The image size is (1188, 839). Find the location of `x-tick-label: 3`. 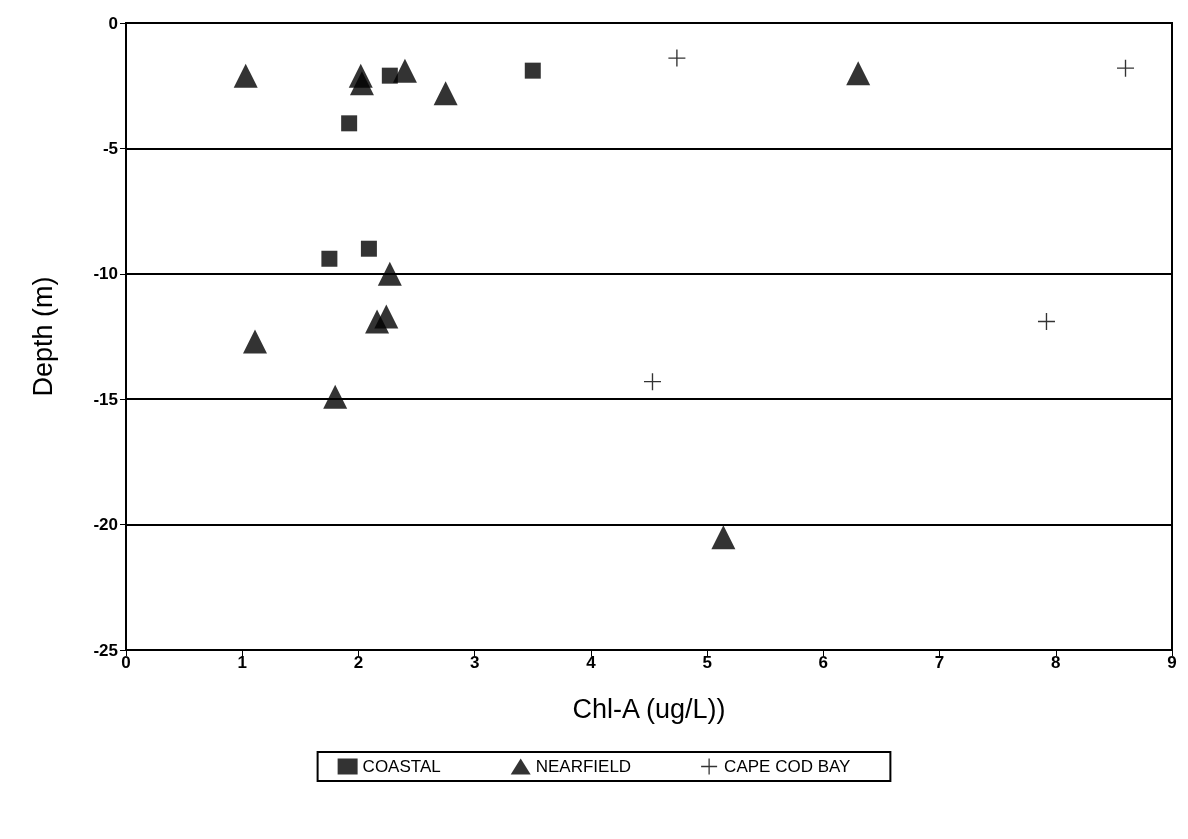

x-tick-label: 3 is located at coordinates (474, 662).